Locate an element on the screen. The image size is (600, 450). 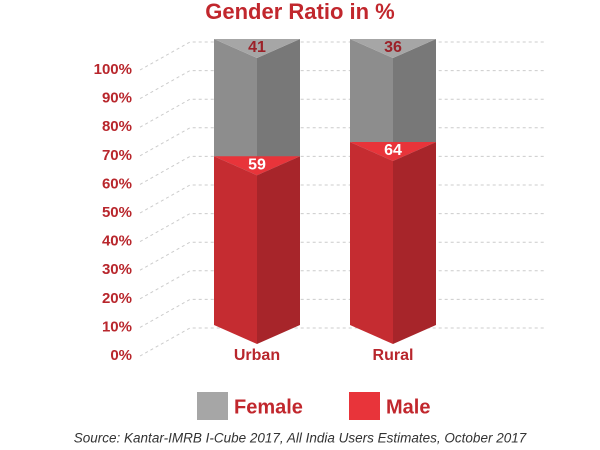
y-tick-label: 10% is located at coordinates (117, 326).